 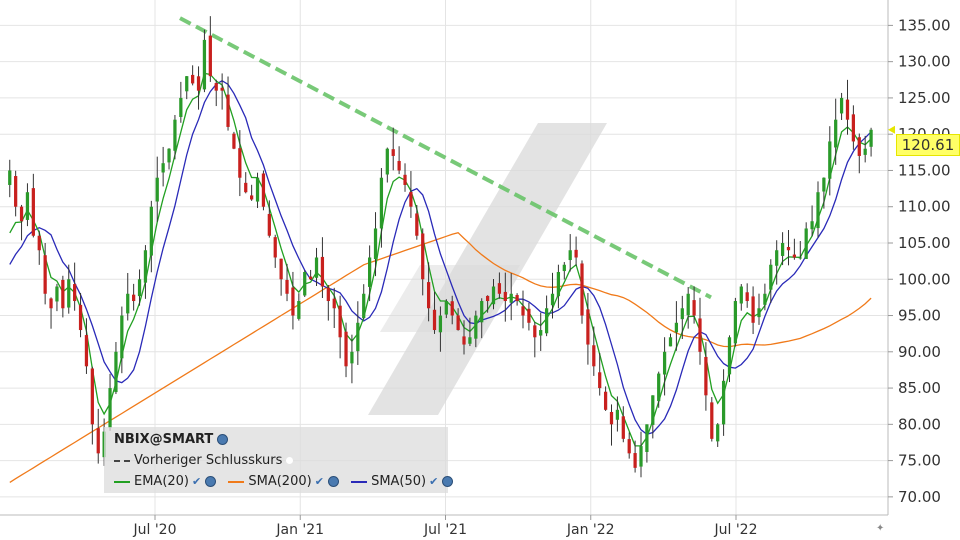 I want to click on legend-title: NBIX@SMART, so click(x=171, y=439).